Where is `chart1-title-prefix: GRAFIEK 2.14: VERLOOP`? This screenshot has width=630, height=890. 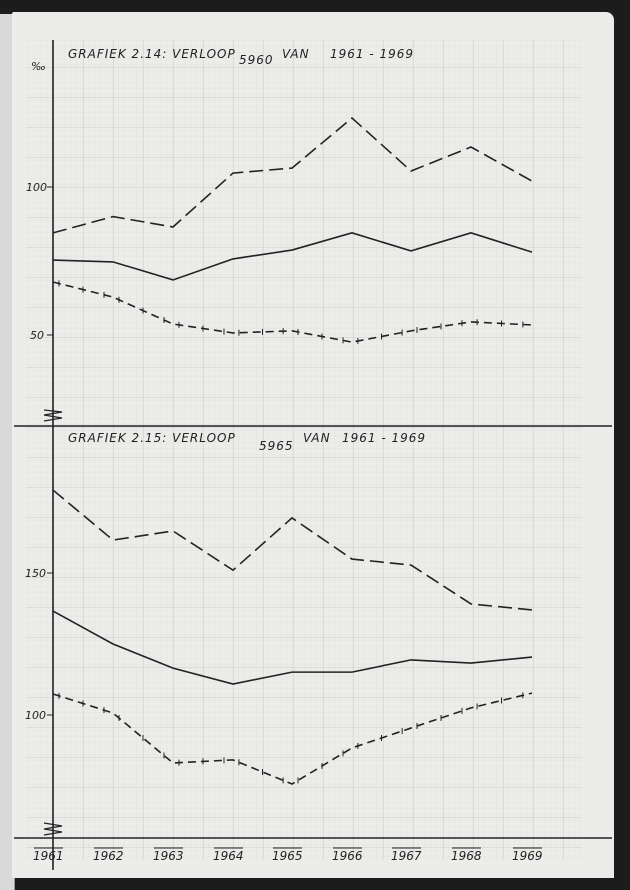 chart1-title-prefix: GRAFIEK 2.14: VERLOOP is located at coordinates (152, 54).